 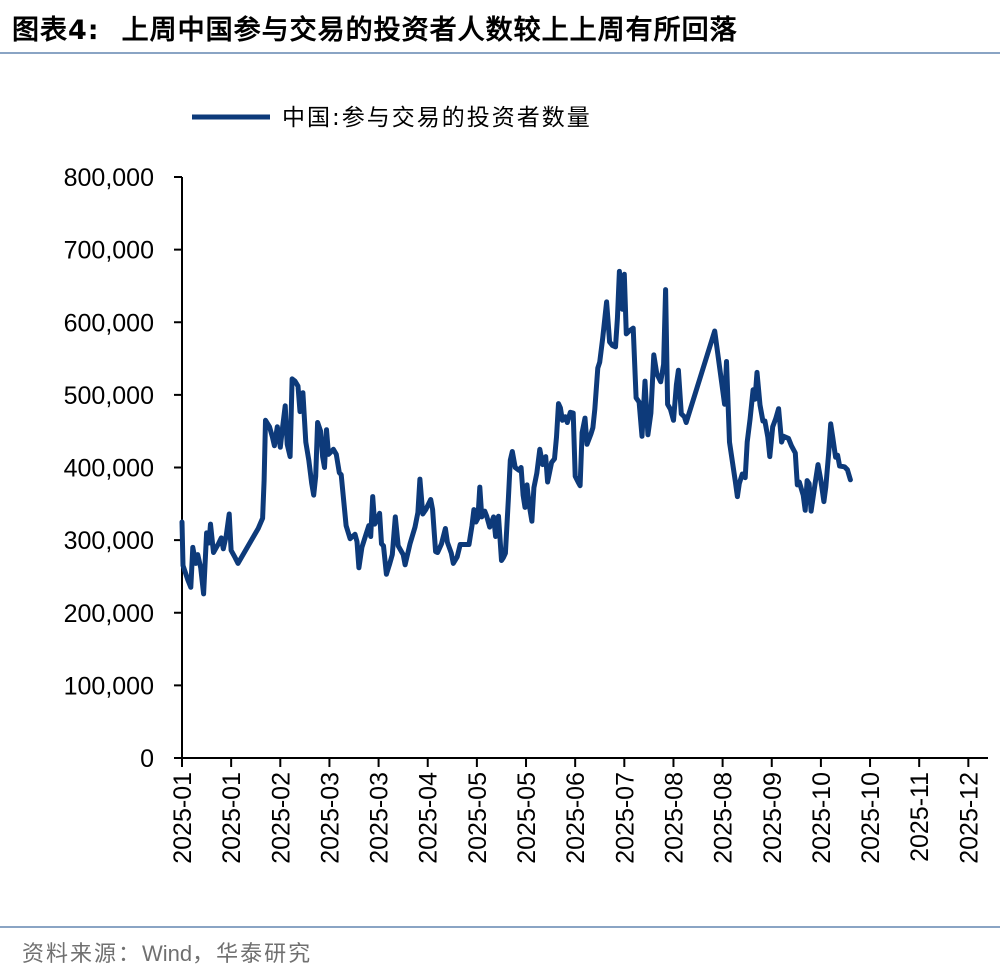 I want to click on source-prefix: 资料来源：, so click(x=82, y=954).